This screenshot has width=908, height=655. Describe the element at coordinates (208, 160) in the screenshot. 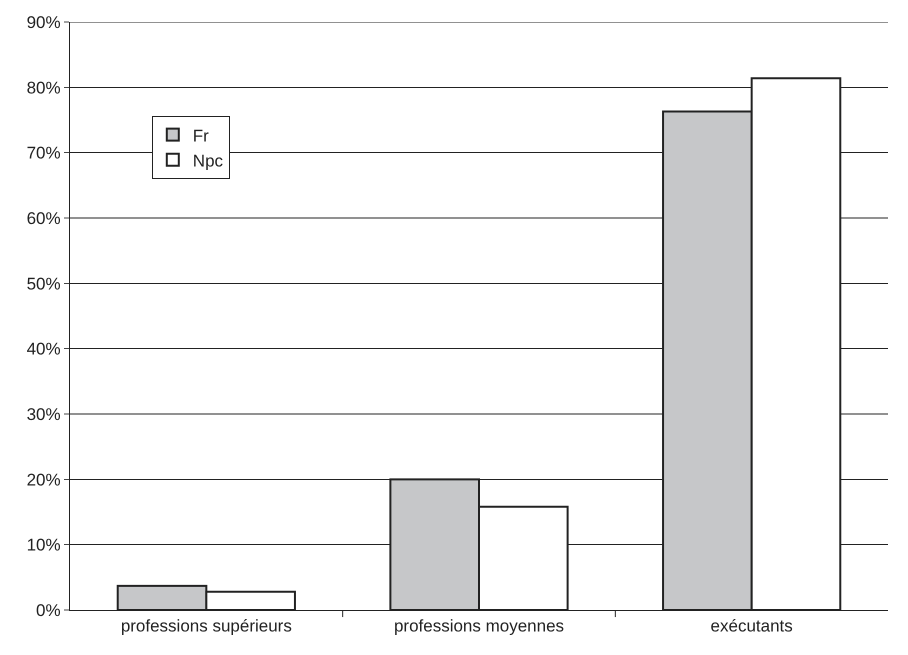

I see `legend-label: Npc` at that location.